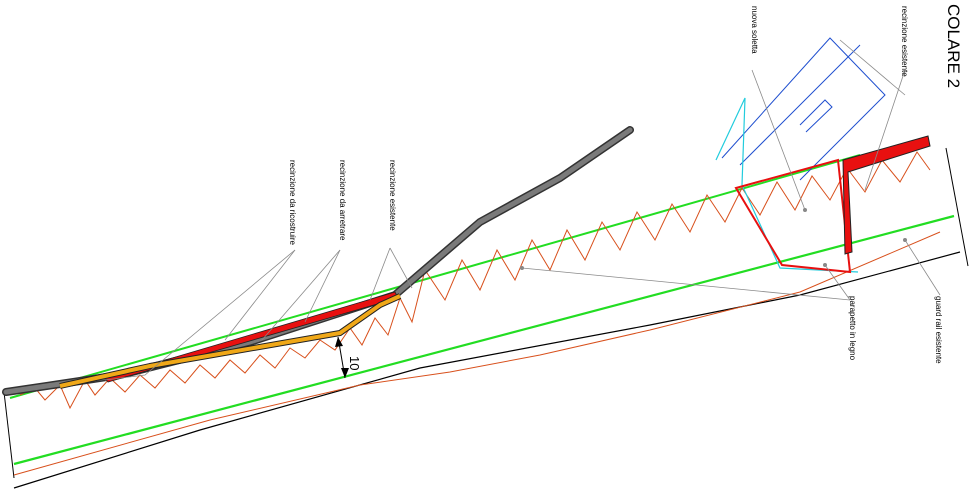 Image resolution: width=976 pixels, height=493 pixels. I want to click on blue-slab-outline, so click(803, 109).